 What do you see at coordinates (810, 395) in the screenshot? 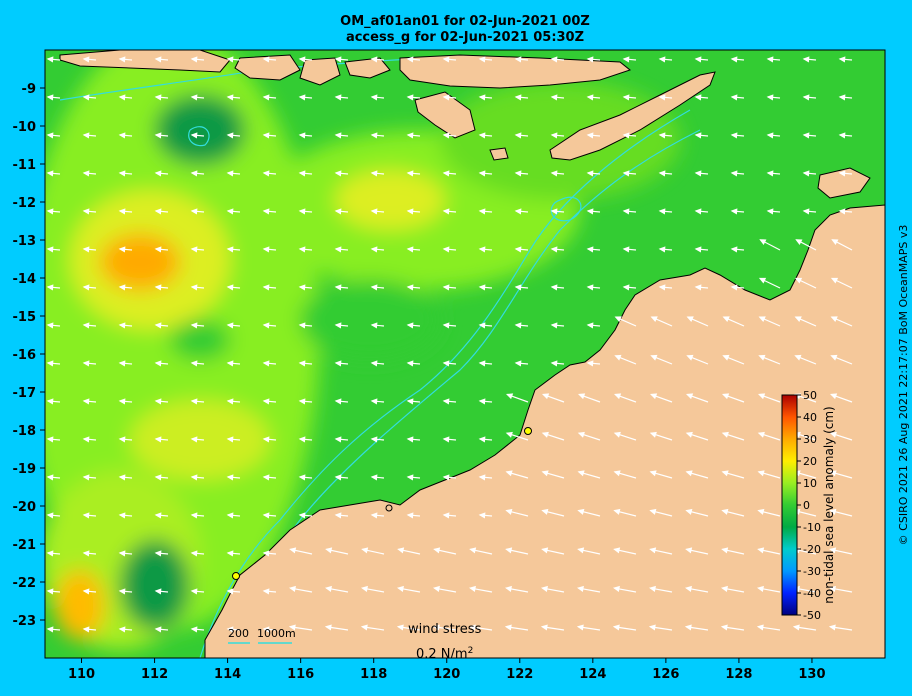
I see `colorbar-tick-label: 50` at bounding box center [810, 395].